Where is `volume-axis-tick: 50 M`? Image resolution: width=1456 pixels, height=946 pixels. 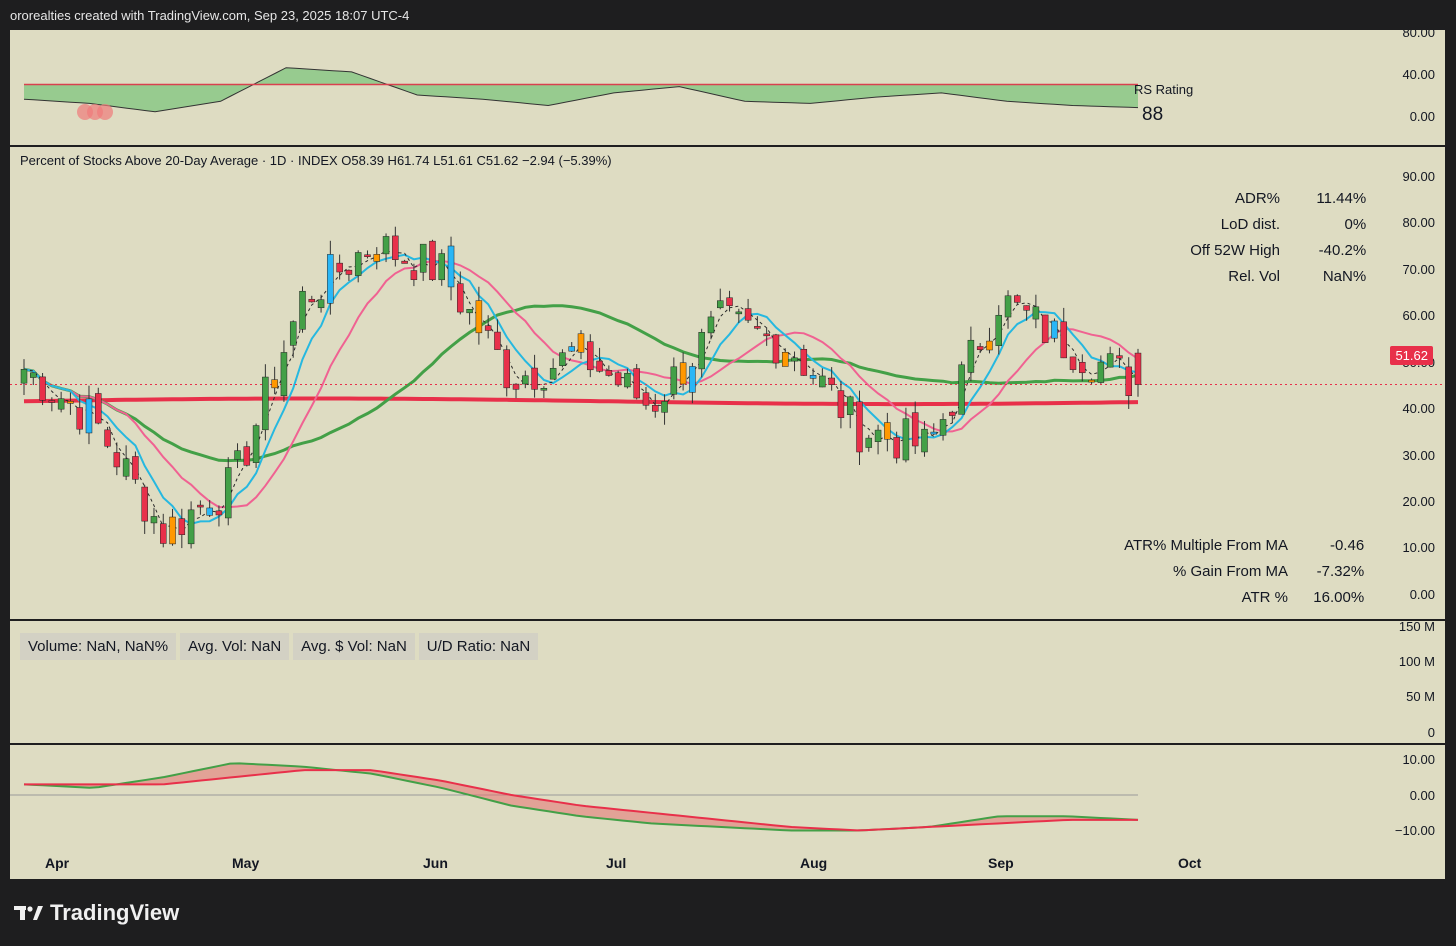 volume-axis-tick: 50 M is located at coordinates (1420, 696).